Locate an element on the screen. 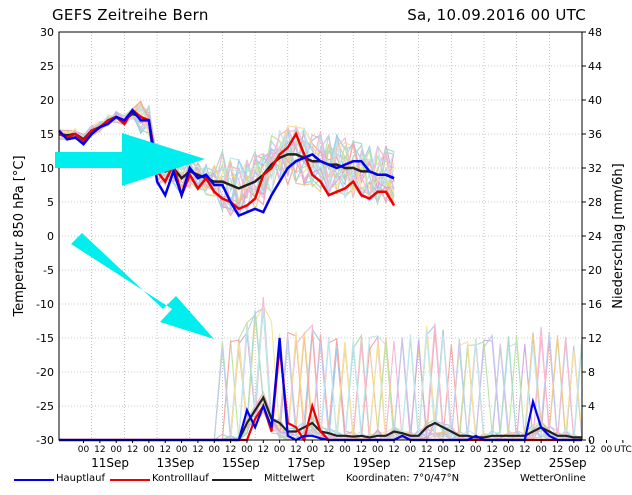 The image size is (632, 495). legend-control-label: Kontrolllauf is located at coordinates (180, 478).